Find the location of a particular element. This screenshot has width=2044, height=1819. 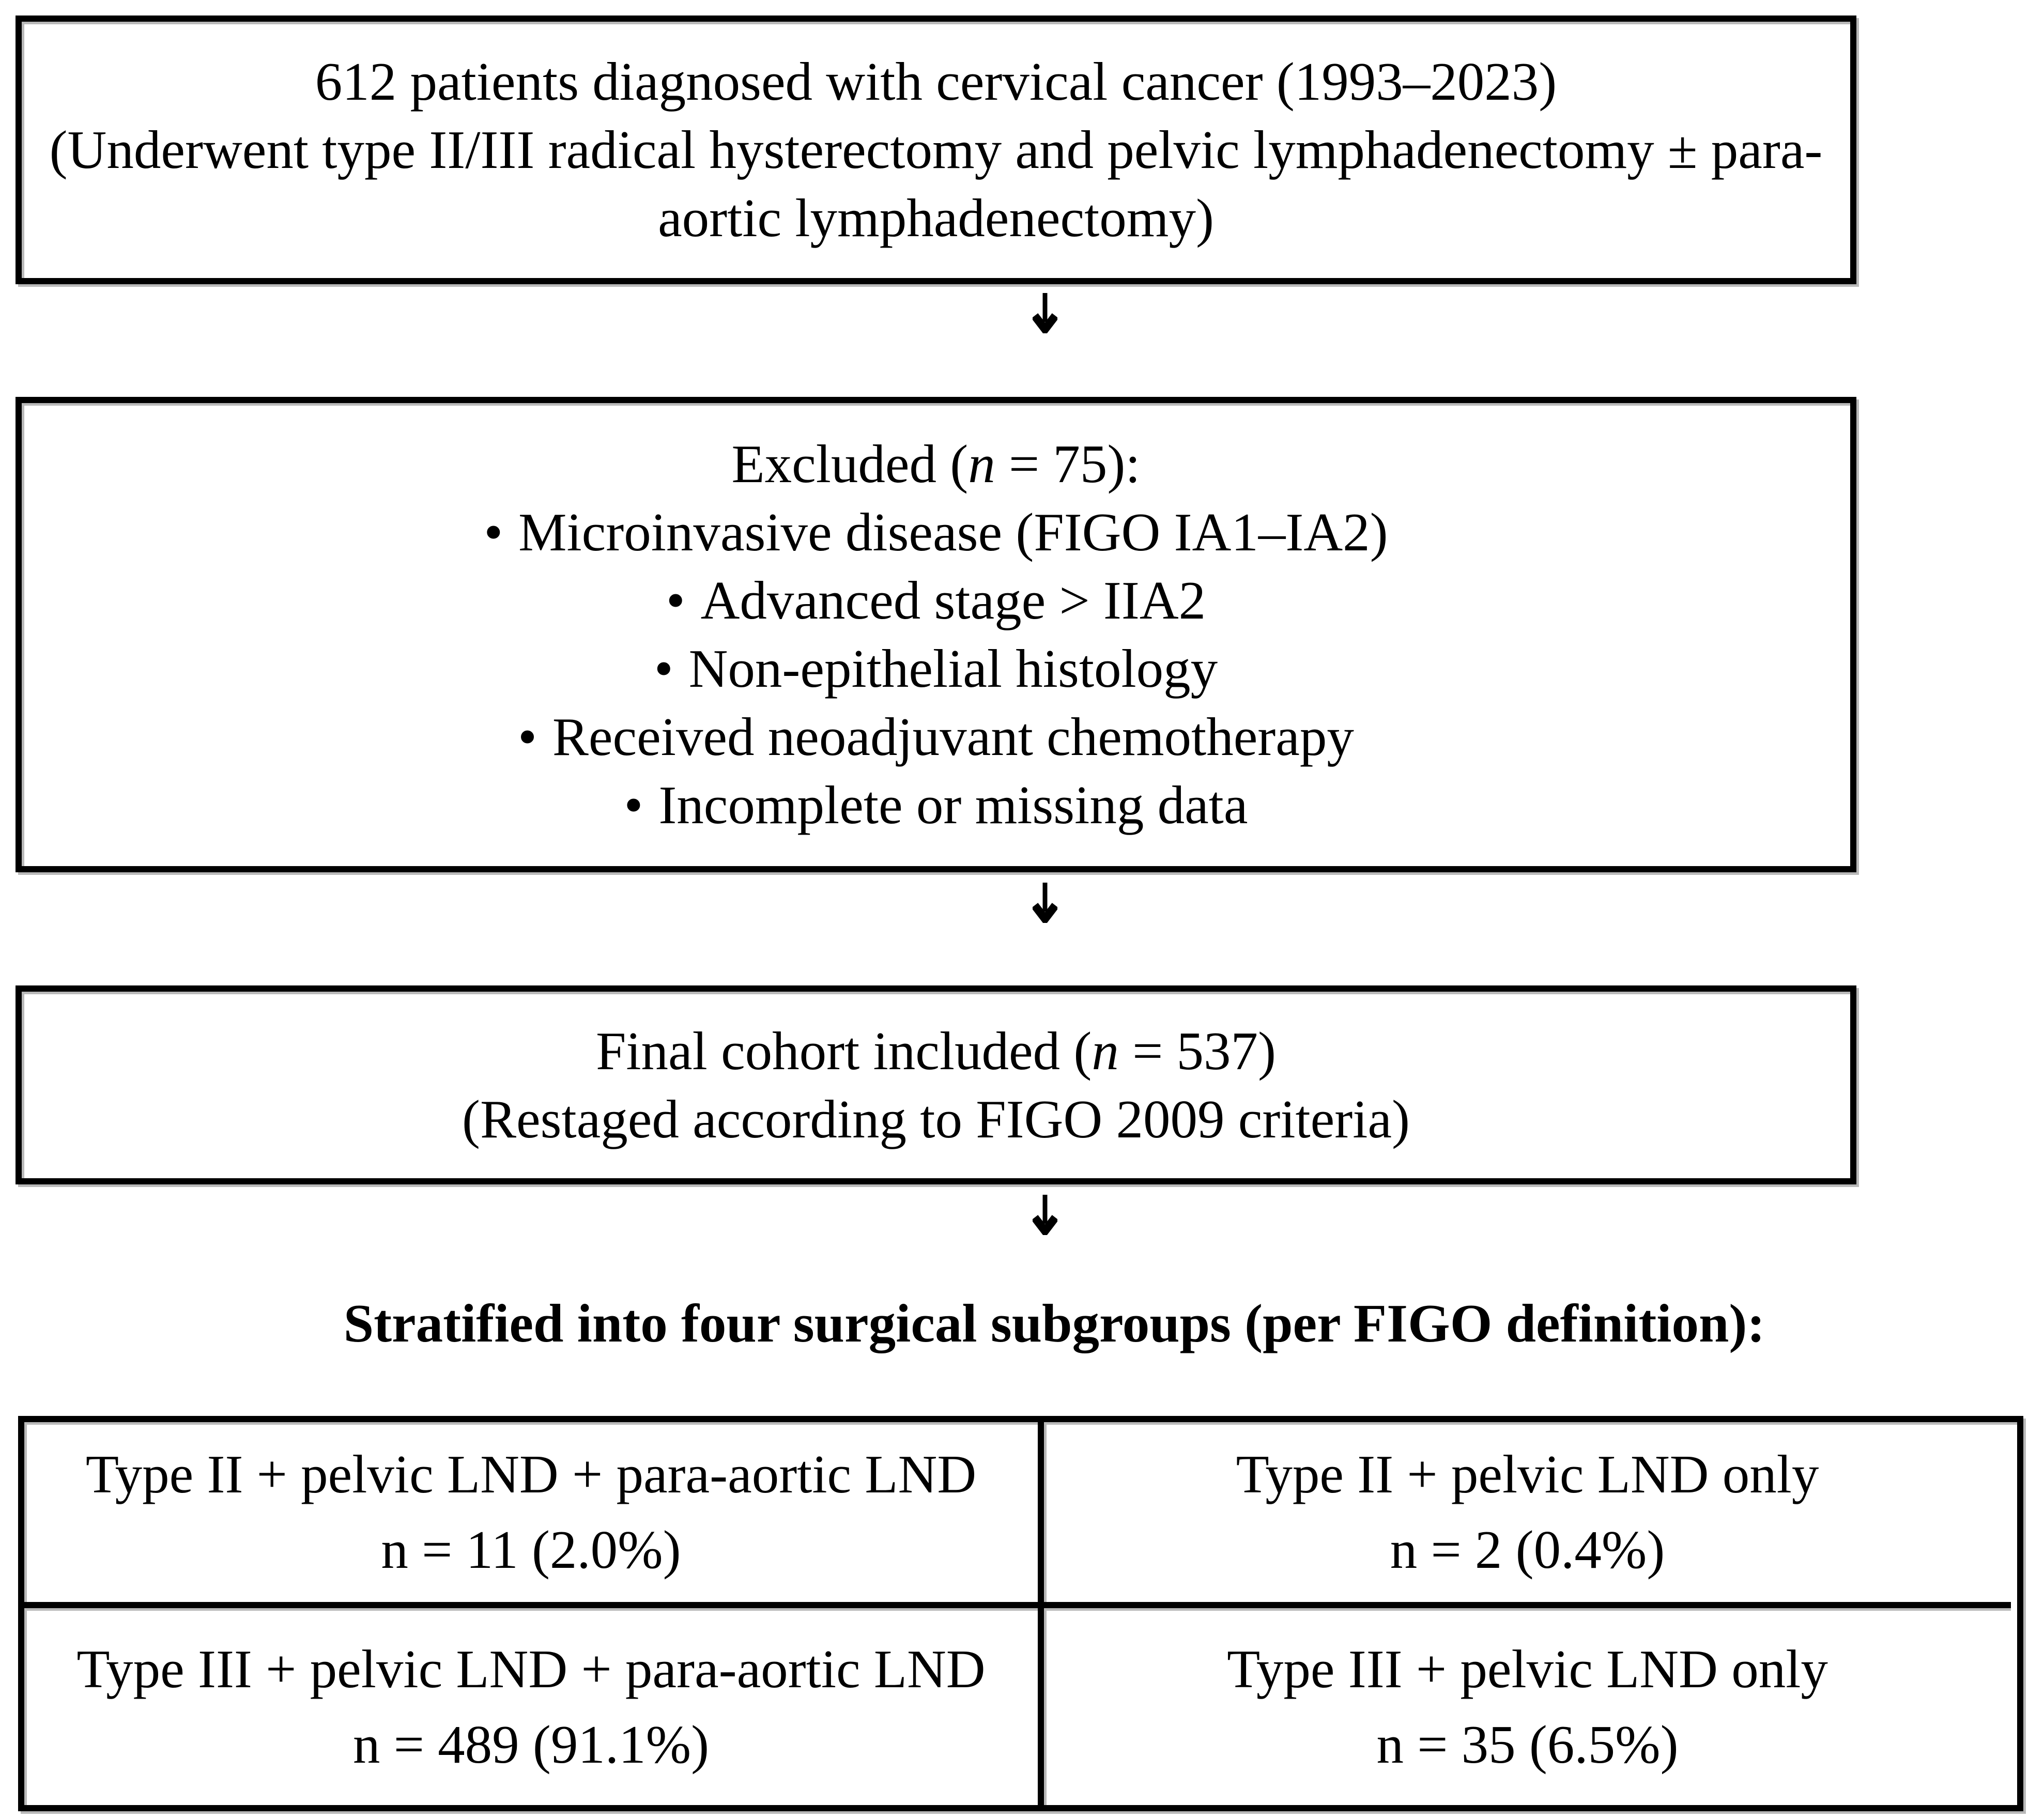

cohort-line-3: aortic lymphadenectomy) is located at coordinates (936, 218).